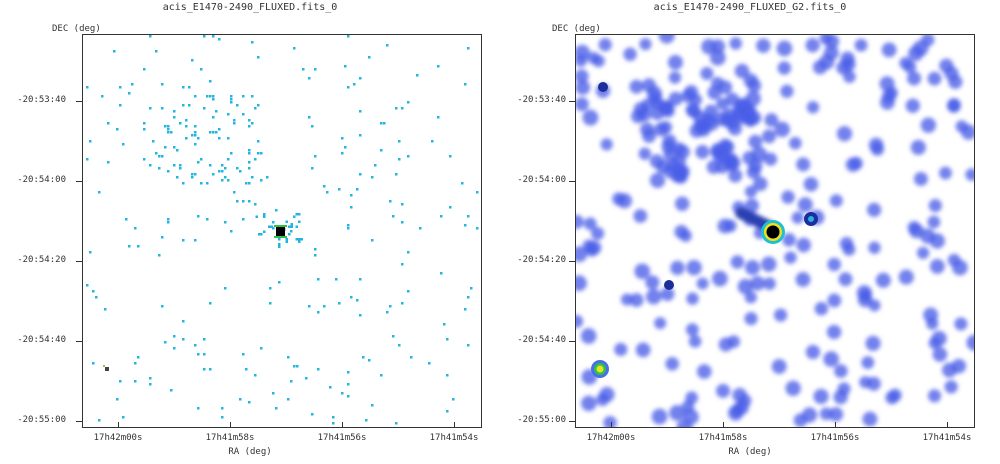 The height and width of the screenshot is (464, 1000). I want to click on x-tick-label: 17h41m56s, so click(342, 438).